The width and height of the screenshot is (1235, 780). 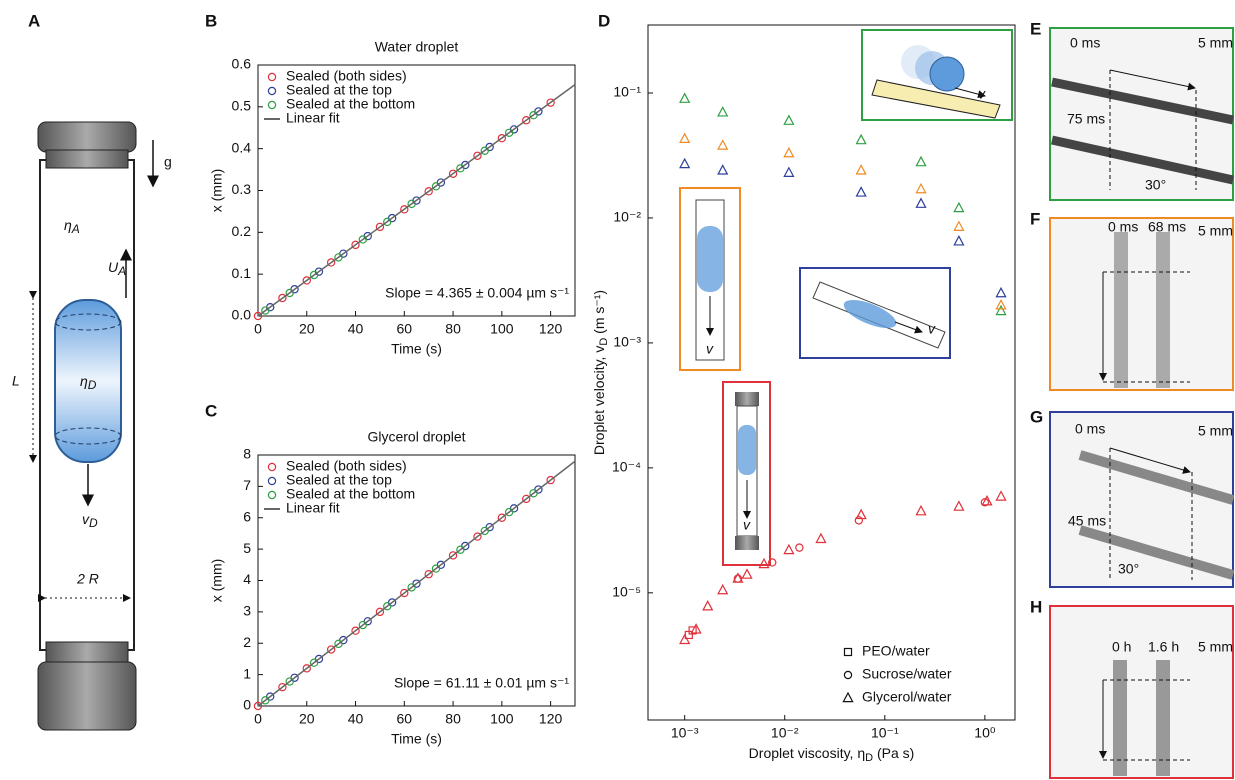 What do you see at coordinates (477, 293) in the screenshot?
I see `annotation: Slope = 4.365 ± 0.004 µm s⁻¹` at bounding box center [477, 293].